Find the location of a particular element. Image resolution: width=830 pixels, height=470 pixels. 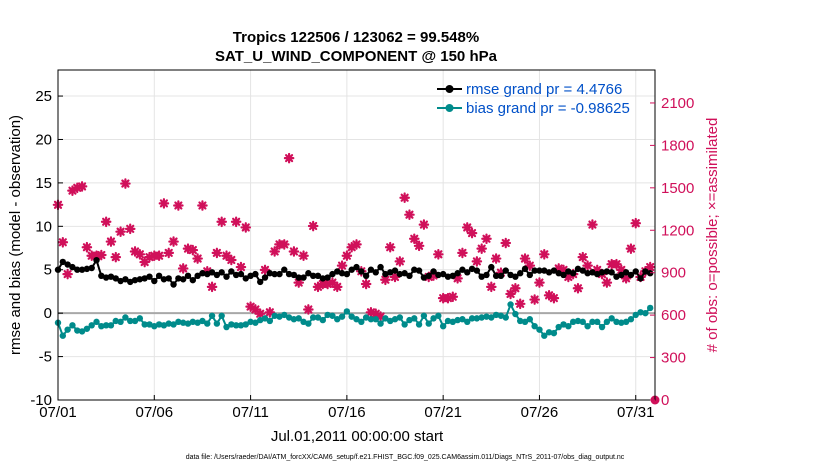

x-tick-label: 07/21 is located at coordinates (443, 412).